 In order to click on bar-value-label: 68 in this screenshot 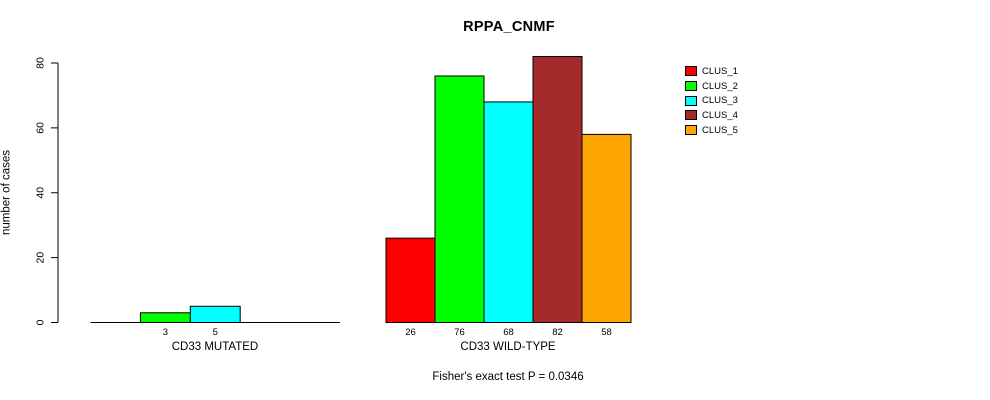, I will do `click(508, 332)`.